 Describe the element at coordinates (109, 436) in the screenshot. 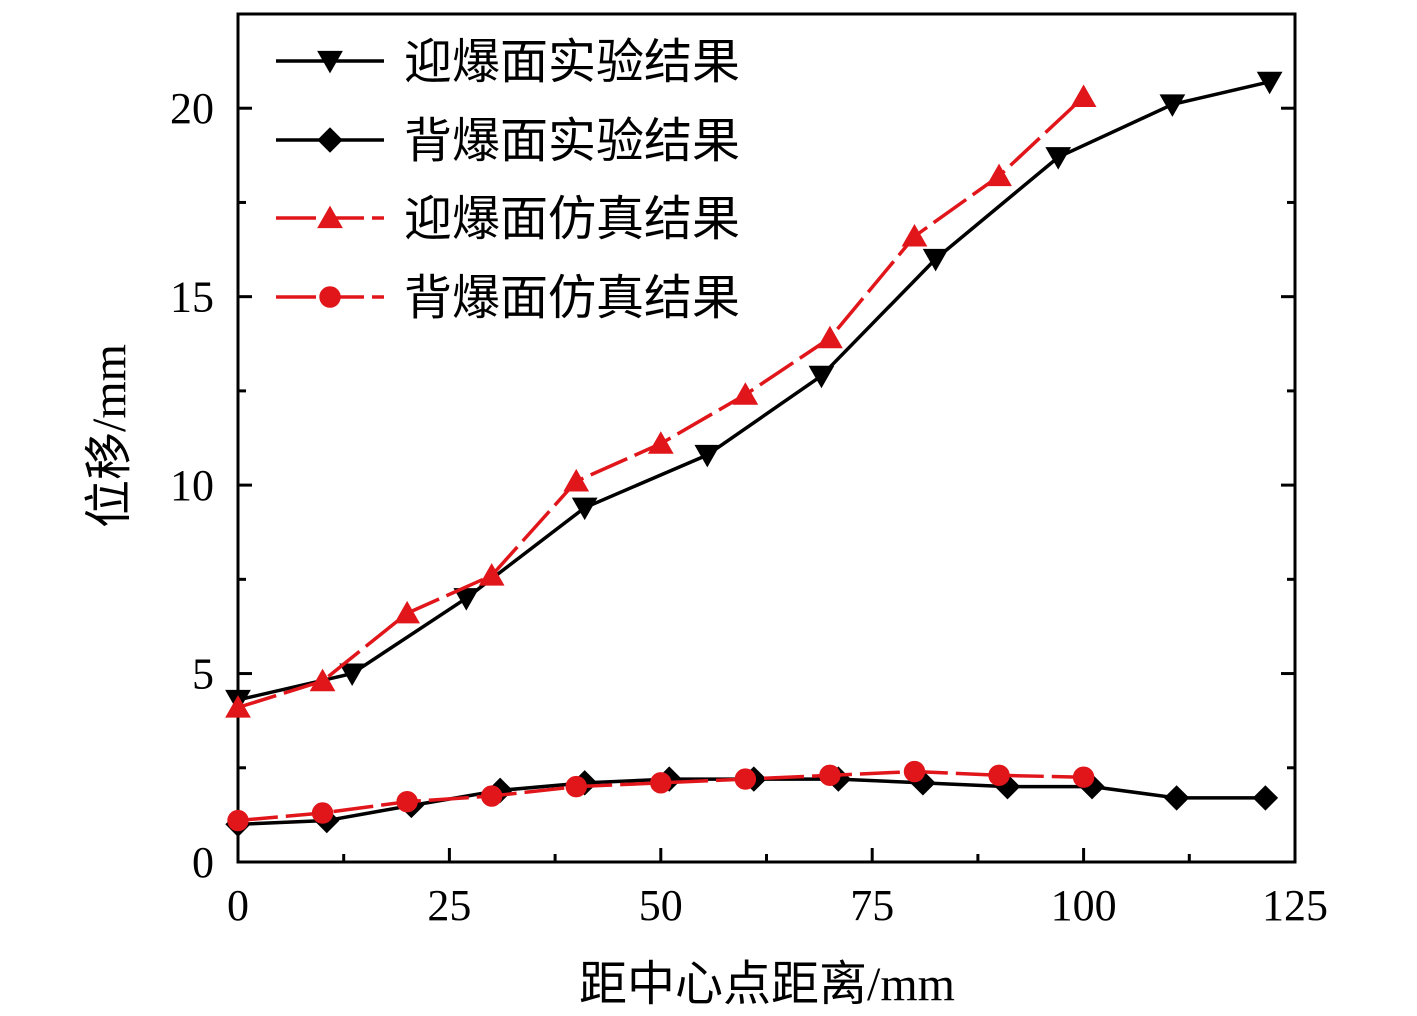

I see `y-axis-title: 位移/mm` at that location.